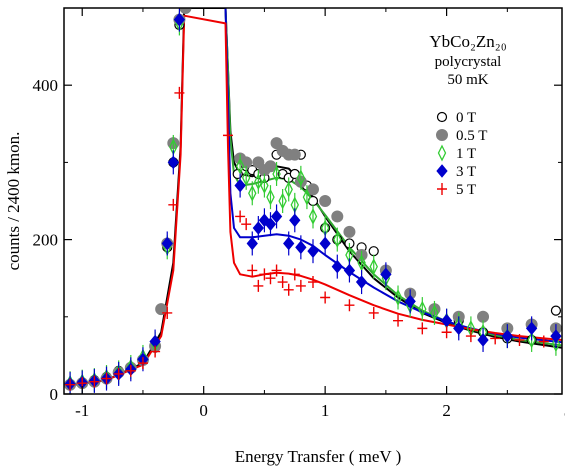 The image size is (565, 473). Describe the element at coordinates (203, 410) in the screenshot. I see `x-tick-label: 0` at that location.